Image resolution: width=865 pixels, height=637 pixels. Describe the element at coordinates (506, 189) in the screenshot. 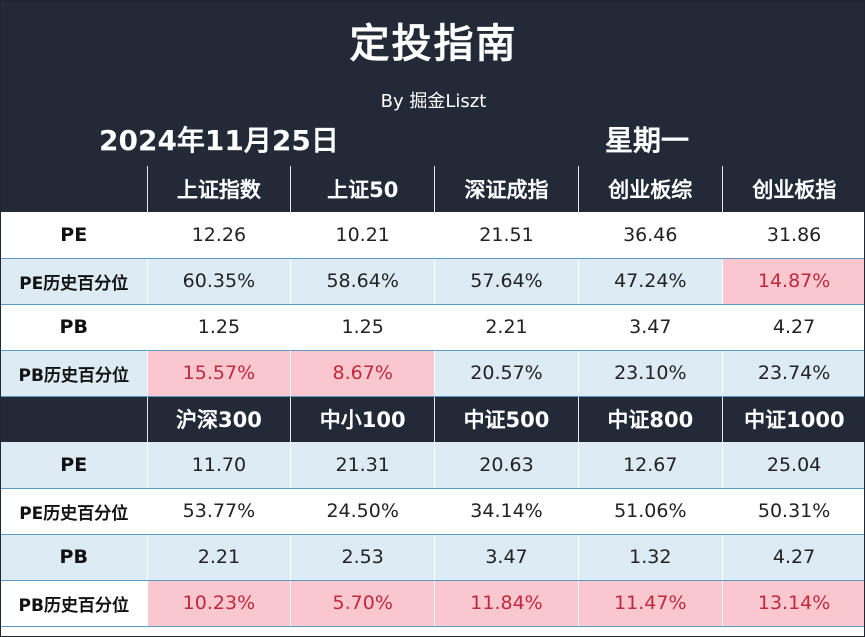

I see `index-name: 深证成指` at that location.